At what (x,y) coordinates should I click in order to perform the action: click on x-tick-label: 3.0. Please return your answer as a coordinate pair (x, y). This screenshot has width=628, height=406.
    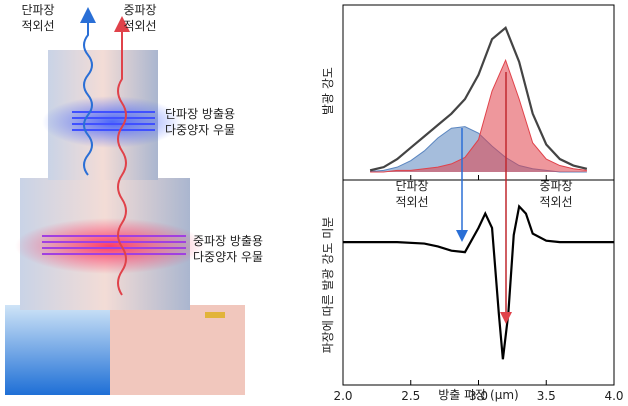
    Looking at the image, I should click on (478, 395).